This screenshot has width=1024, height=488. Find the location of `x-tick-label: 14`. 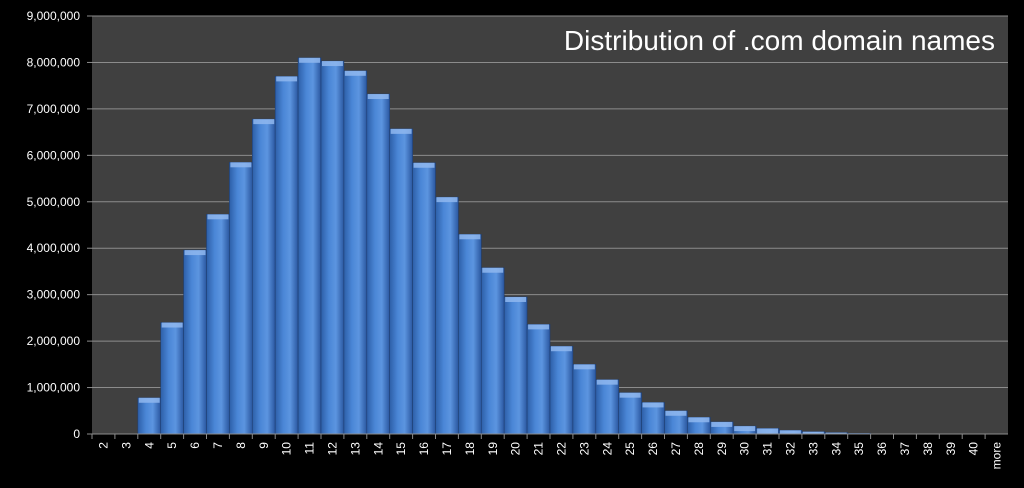

x-tick-label: 14 is located at coordinates (378, 449).